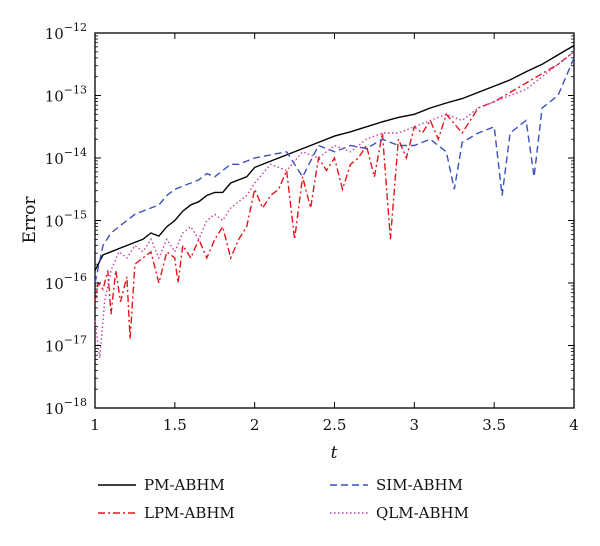 This screenshot has height=546, width=600. I want to click on y-tick-exponent: −12, so click(75, 27).